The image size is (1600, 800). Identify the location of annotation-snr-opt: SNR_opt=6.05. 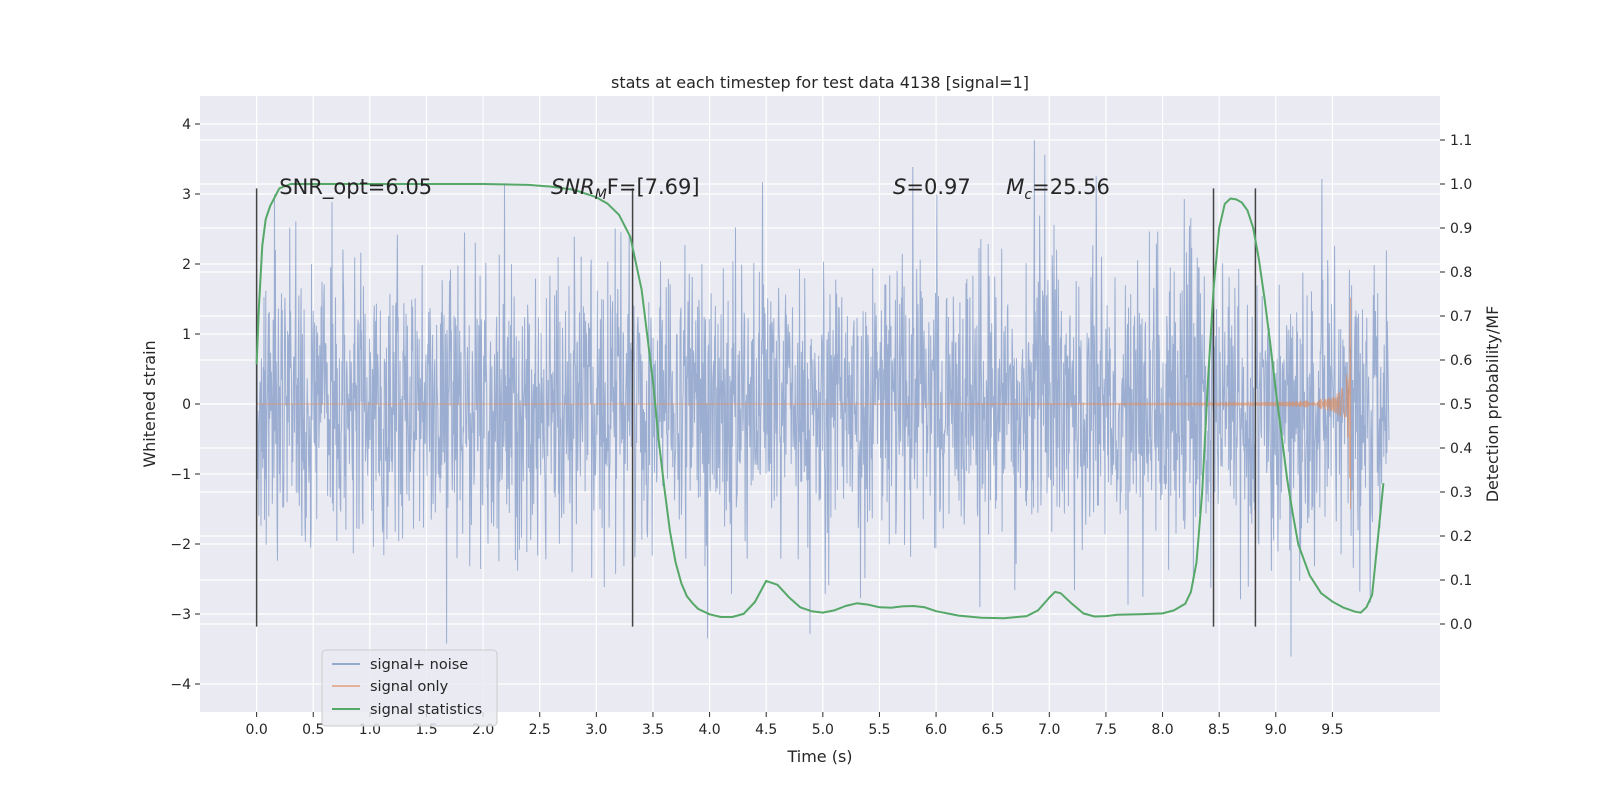
(355, 187).